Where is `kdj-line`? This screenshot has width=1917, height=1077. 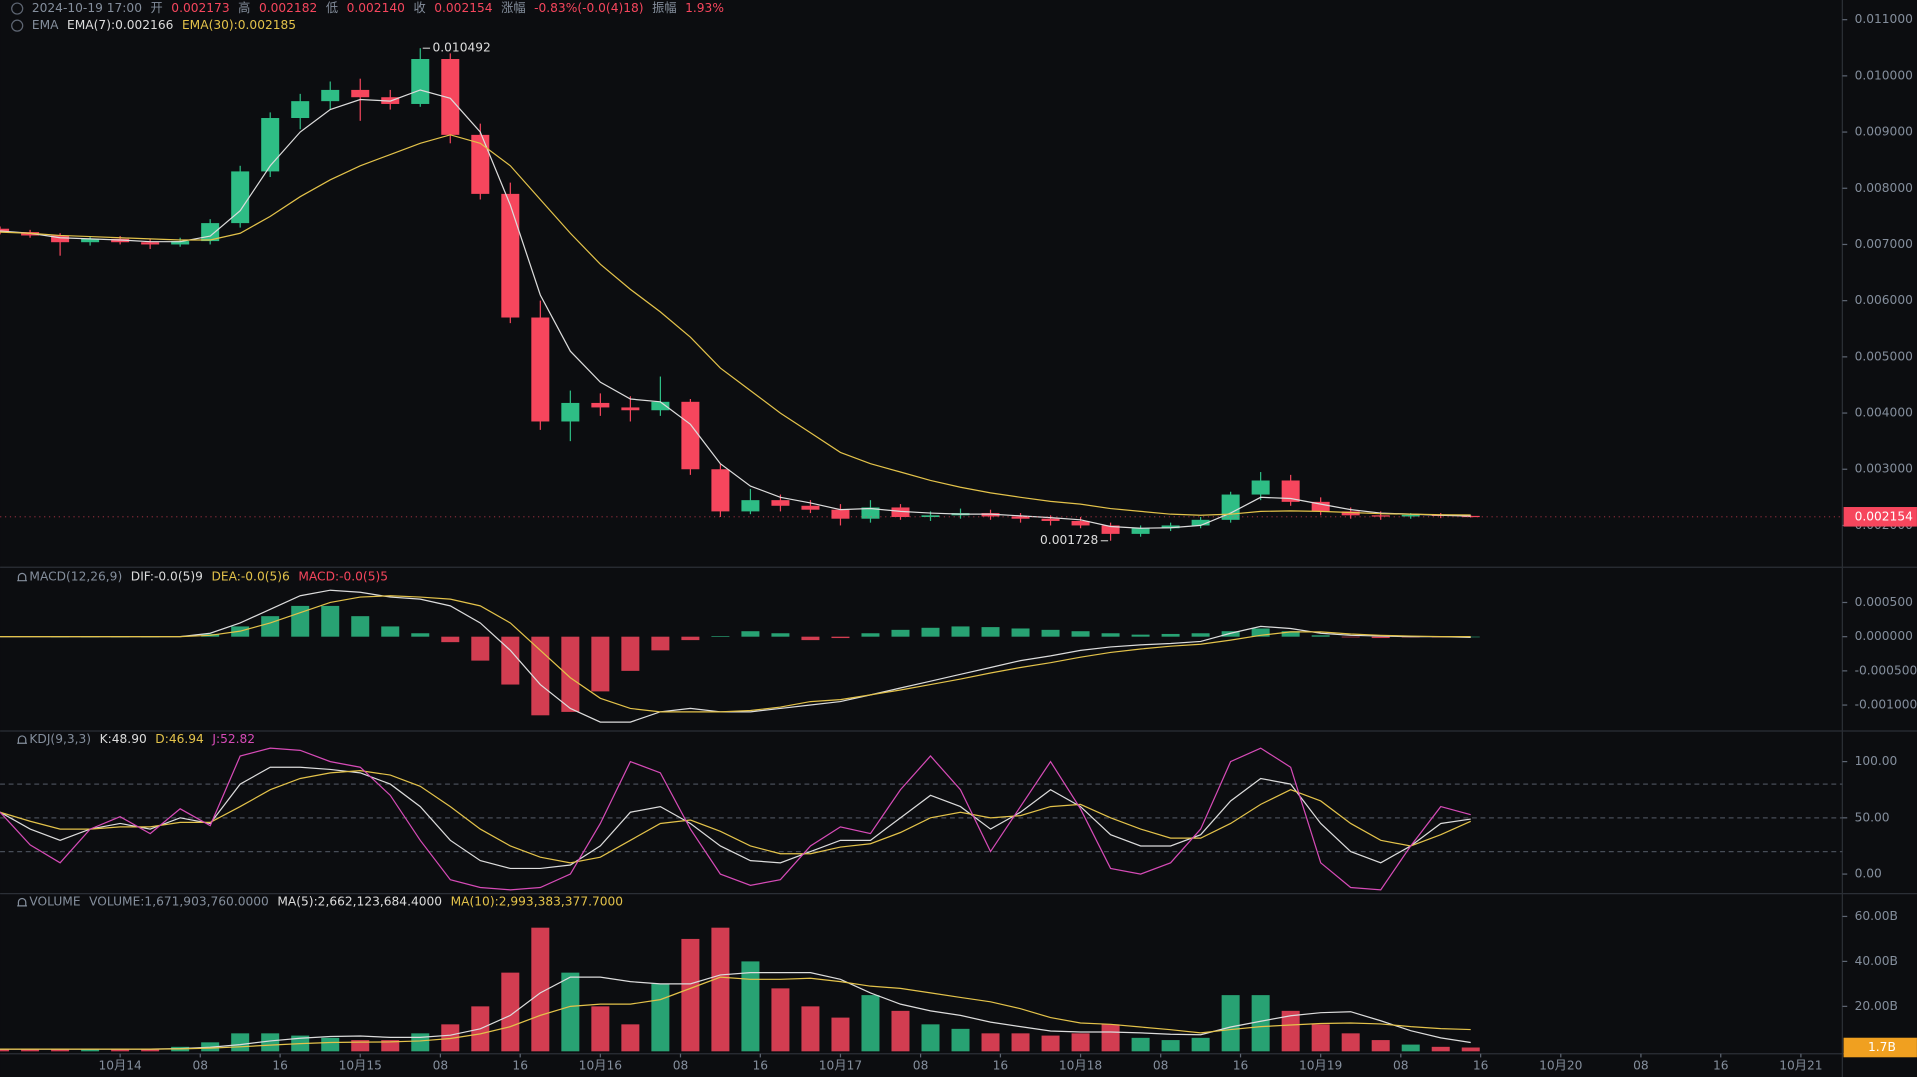 kdj-line is located at coordinates (735, 818).